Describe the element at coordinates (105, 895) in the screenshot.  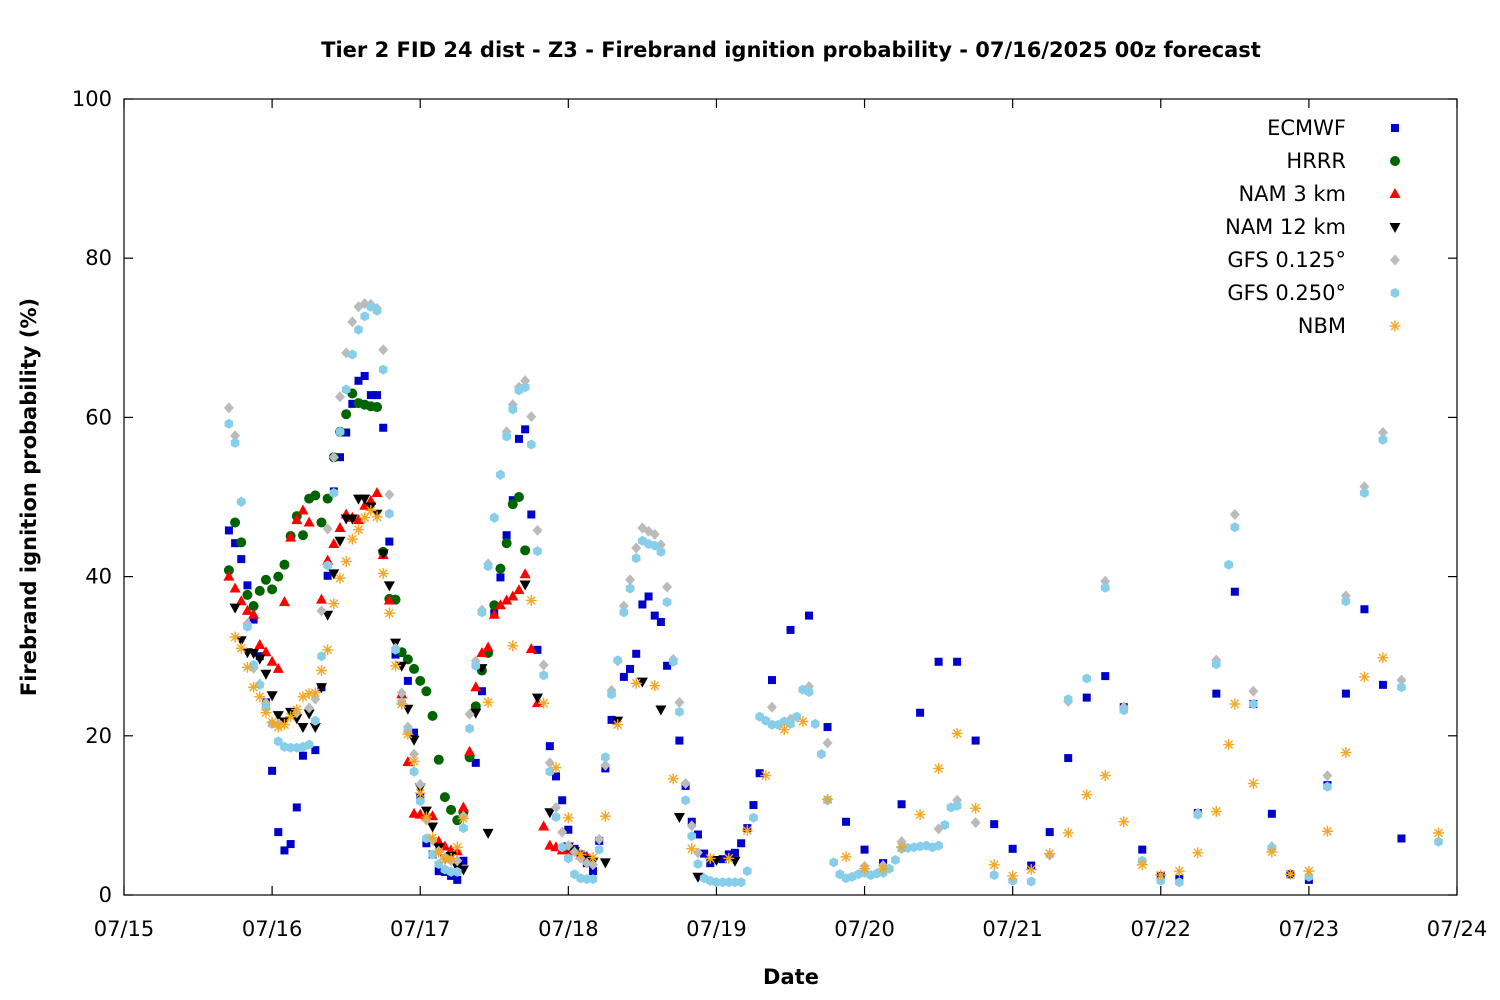
I see `y-tick-label: 0` at that location.